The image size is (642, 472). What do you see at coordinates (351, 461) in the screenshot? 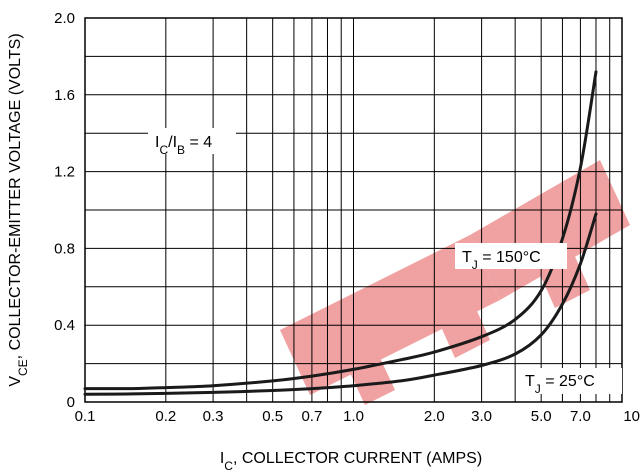
I see `x-axis-label: IC, COLLECTOR CURRENT (AMPS)` at bounding box center [351, 461].